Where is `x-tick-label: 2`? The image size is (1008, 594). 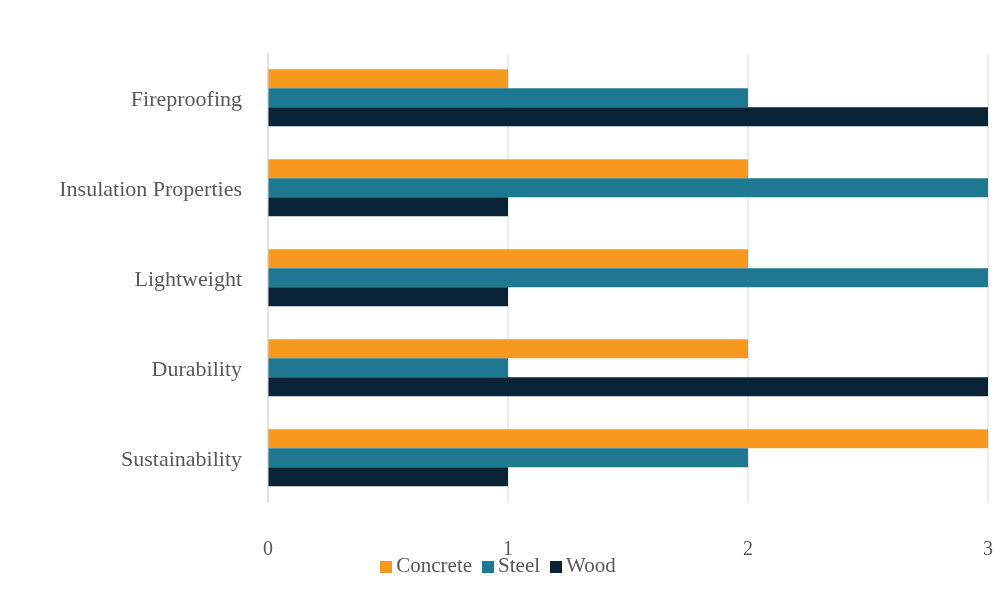
x-tick-label: 2 is located at coordinates (748, 548).